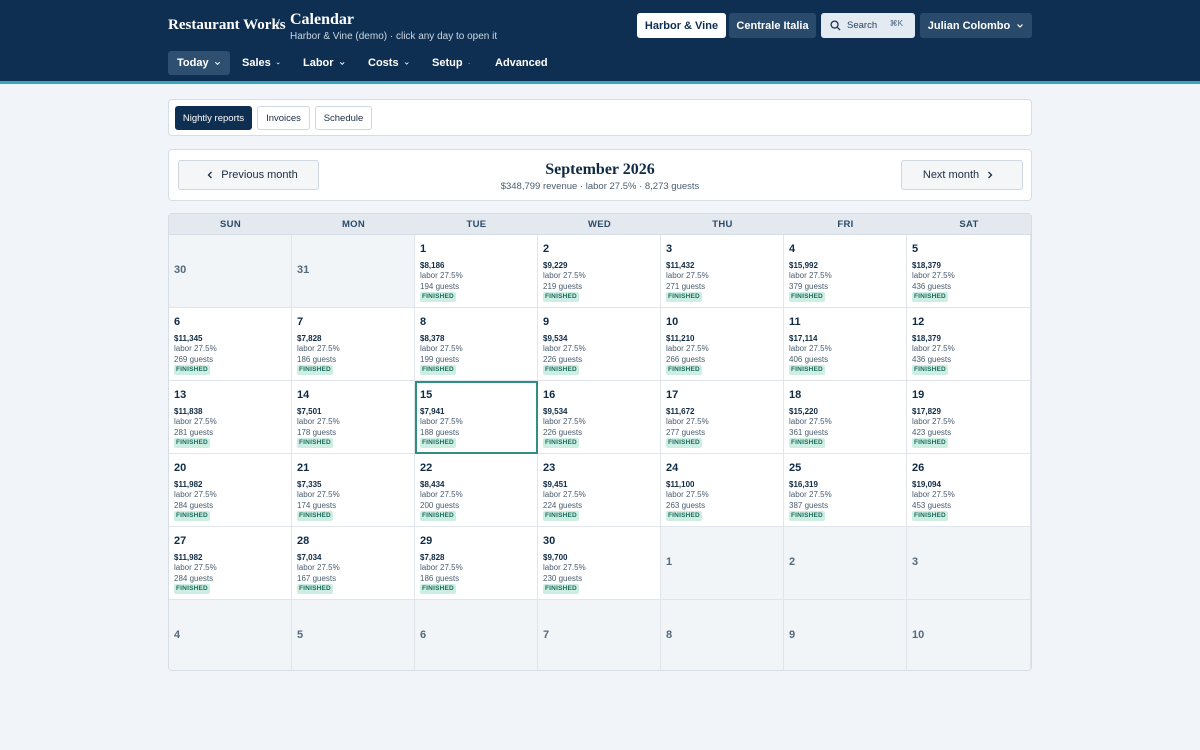 Image resolution: width=1200 pixels, height=750 pixels. I want to click on day-guests: 188 guests, so click(440, 432).